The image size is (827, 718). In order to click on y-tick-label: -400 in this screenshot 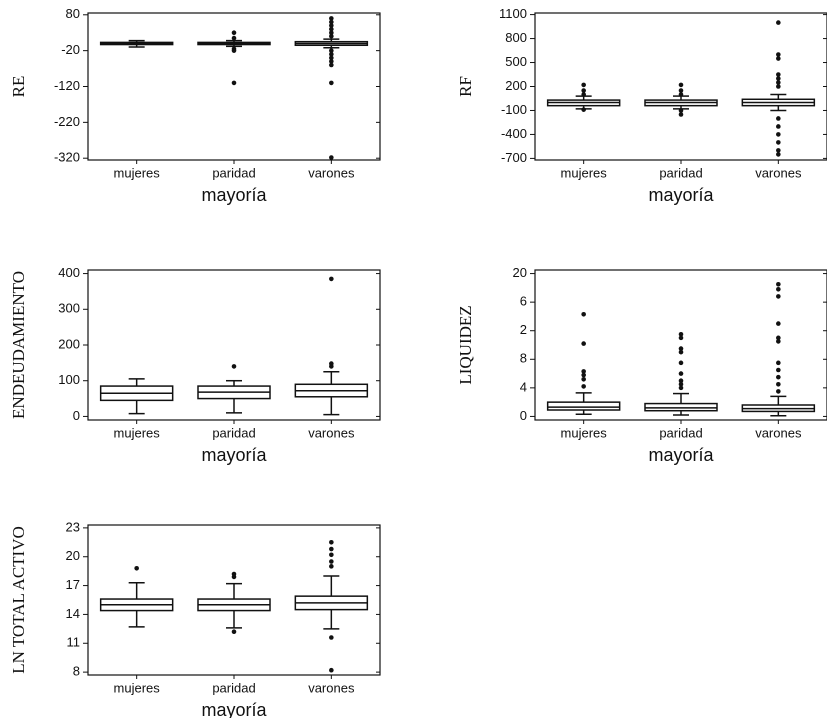, I will do `click(514, 133)`.